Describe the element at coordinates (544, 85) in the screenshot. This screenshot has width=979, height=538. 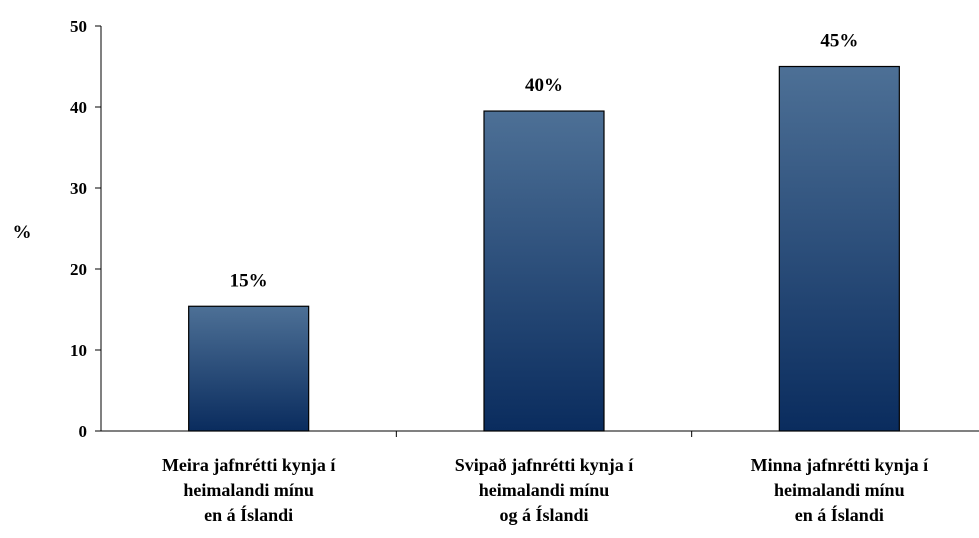
I see `data-label: 40%` at that location.